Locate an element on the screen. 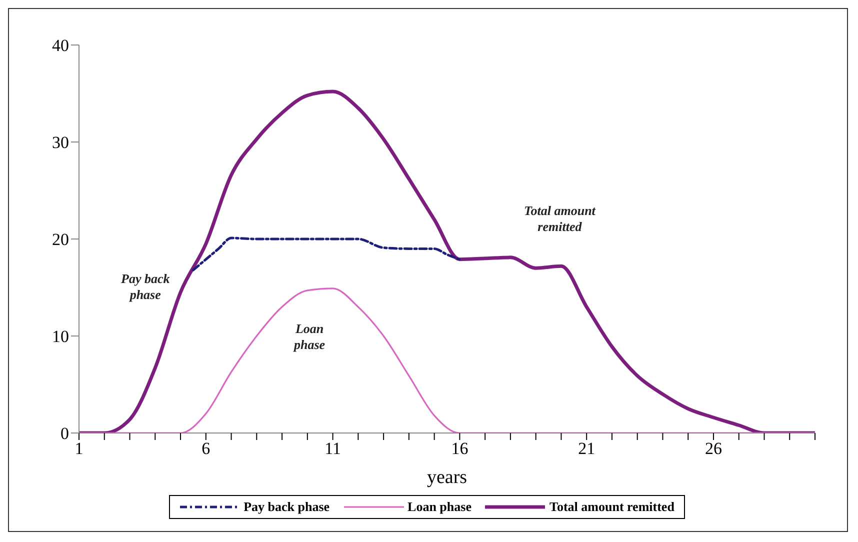 The width and height of the screenshot is (858, 542). x-tick-label: 6 is located at coordinates (206, 448).